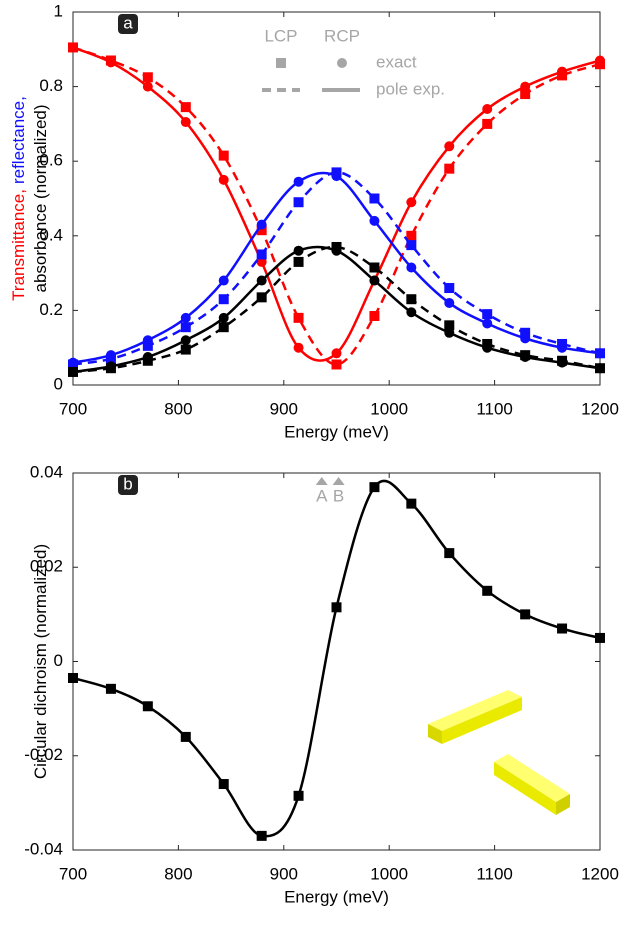 This screenshot has width=628, height=934. What do you see at coordinates (127, 483) in the screenshot?
I see `panel-label: b` at bounding box center [127, 483].